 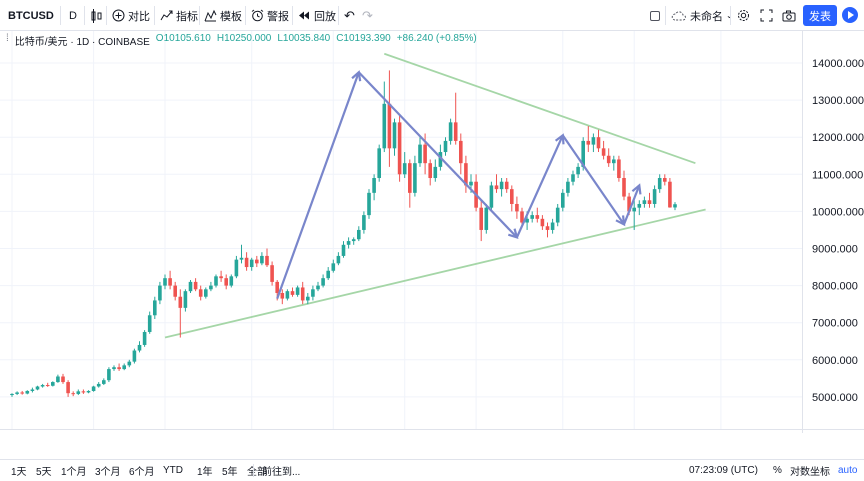 What do you see at coordinates (270, 15) in the screenshot?
I see `alert-button: 警报` at bounding box center [270, 15].